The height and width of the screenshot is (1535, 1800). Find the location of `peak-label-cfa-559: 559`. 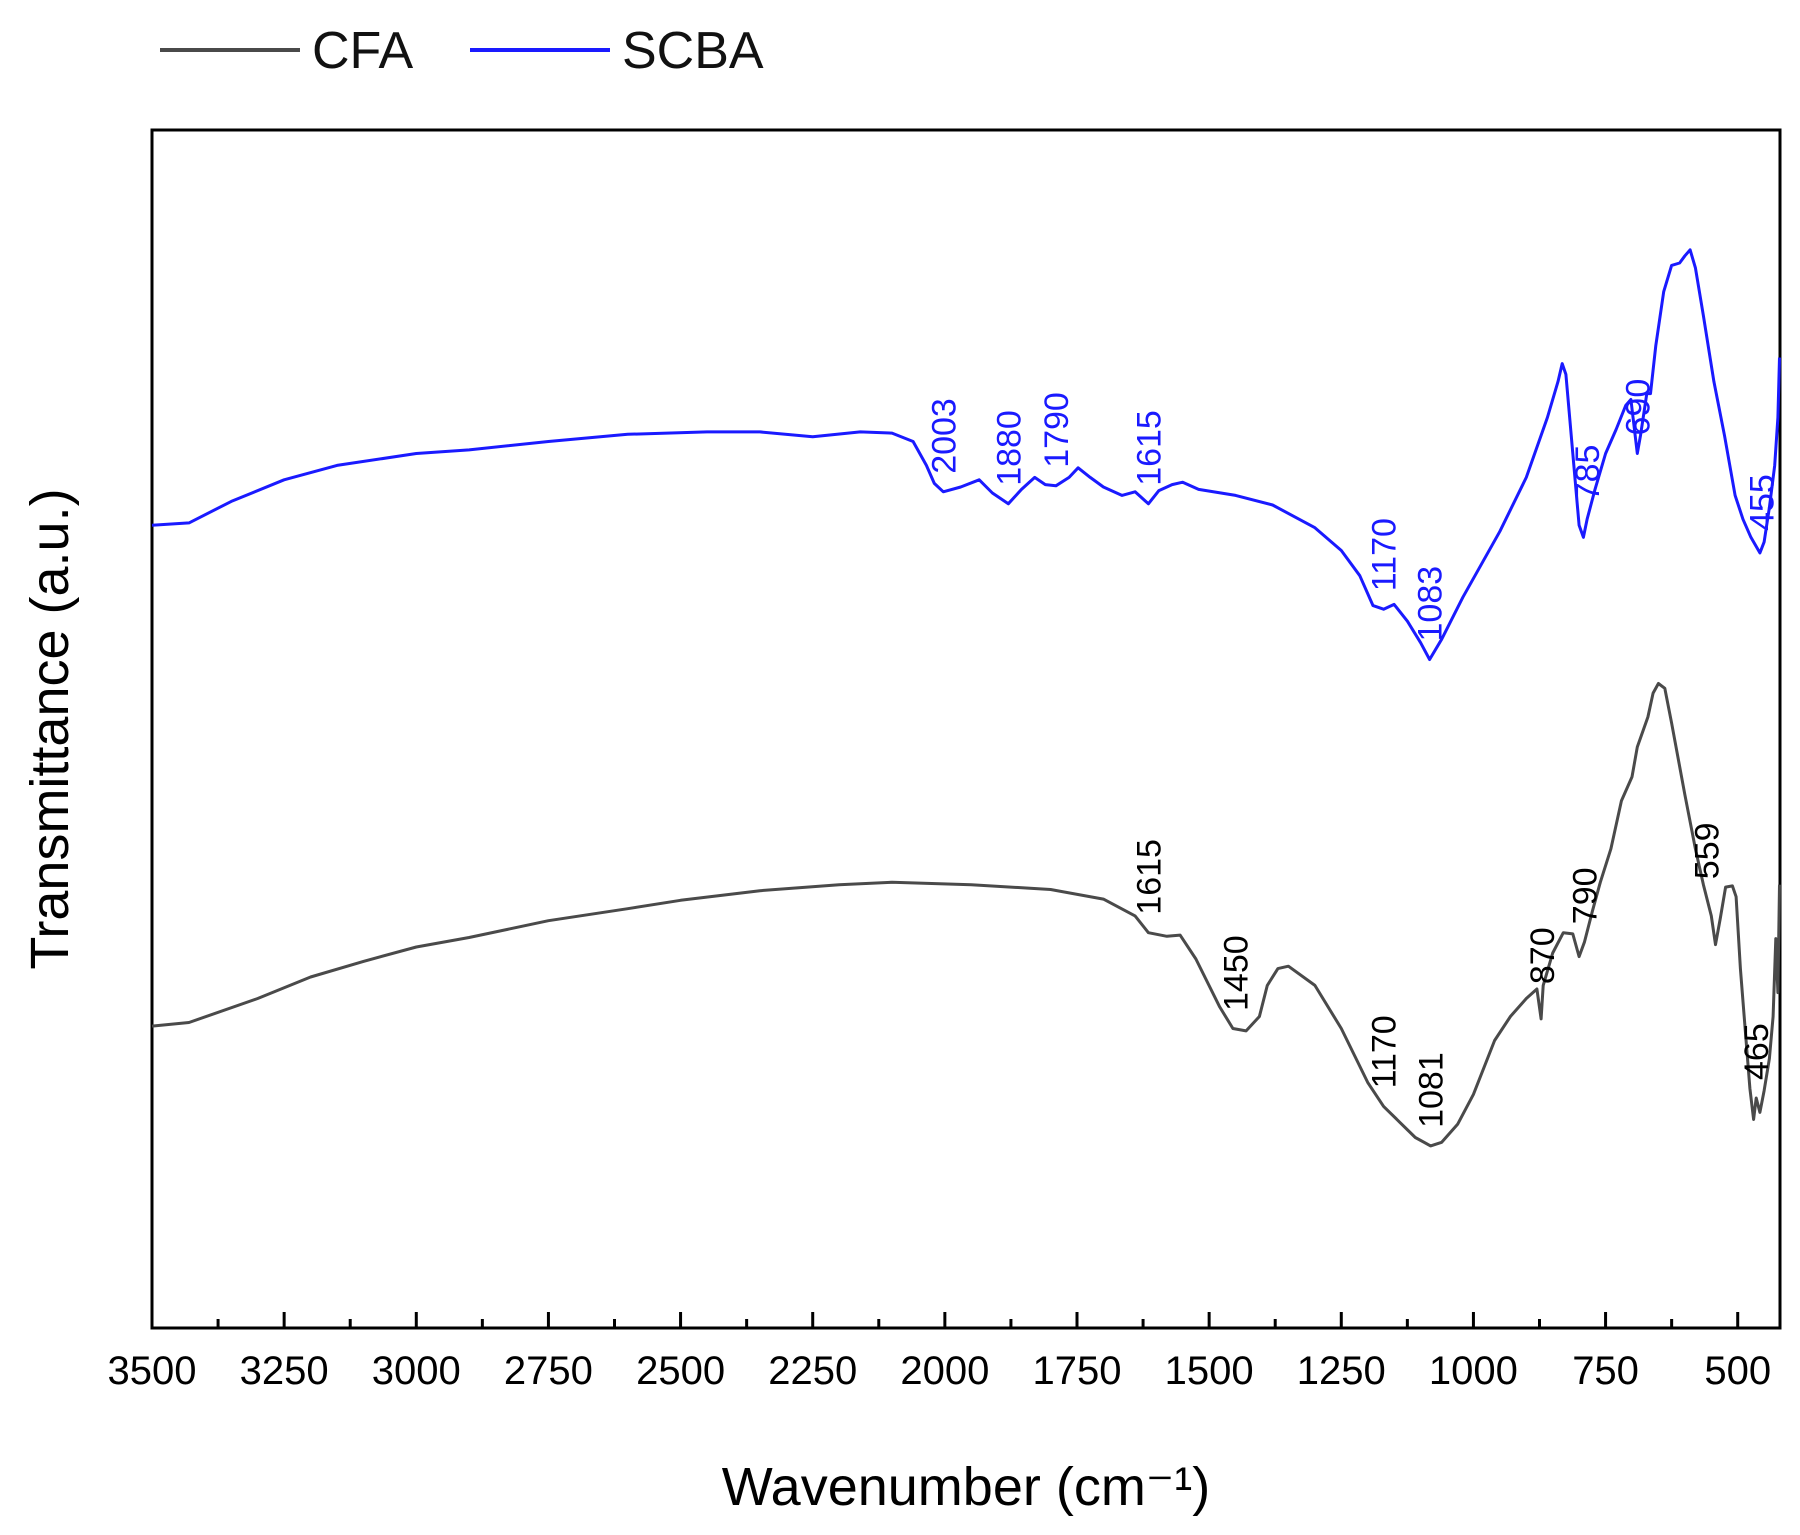

peak-label-cfa-559: 559 is located at coordinates (1708, 850).